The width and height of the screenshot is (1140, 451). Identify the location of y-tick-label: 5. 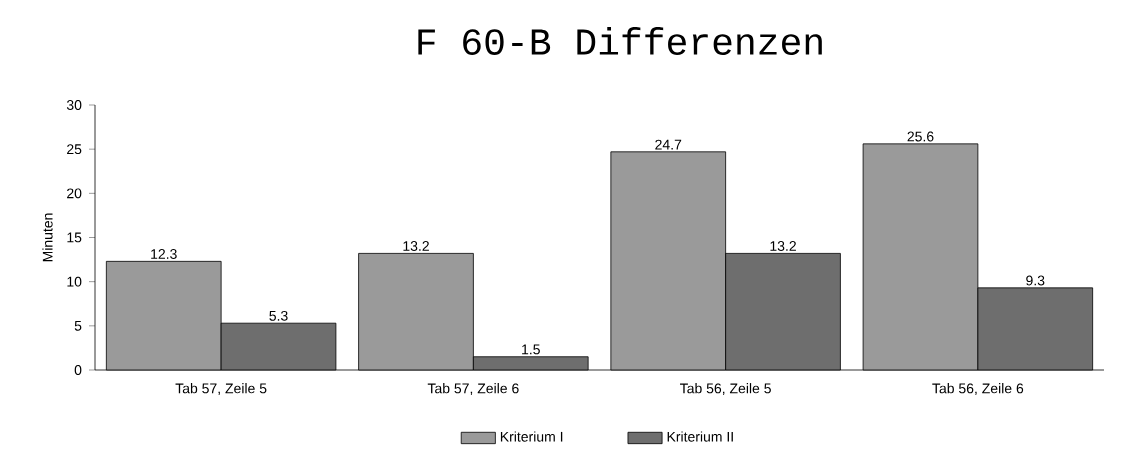
(78, 325).